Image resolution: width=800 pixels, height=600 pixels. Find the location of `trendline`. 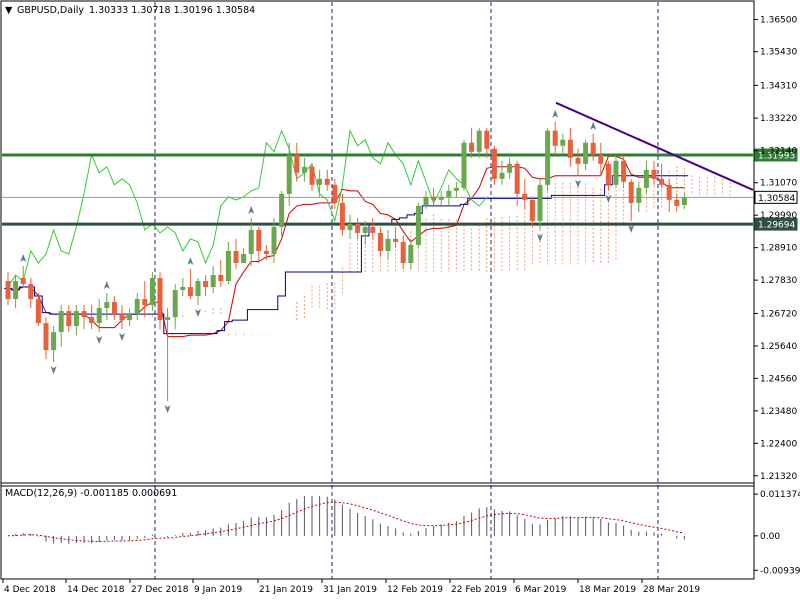

trendline is located at coordinates (654, 146).